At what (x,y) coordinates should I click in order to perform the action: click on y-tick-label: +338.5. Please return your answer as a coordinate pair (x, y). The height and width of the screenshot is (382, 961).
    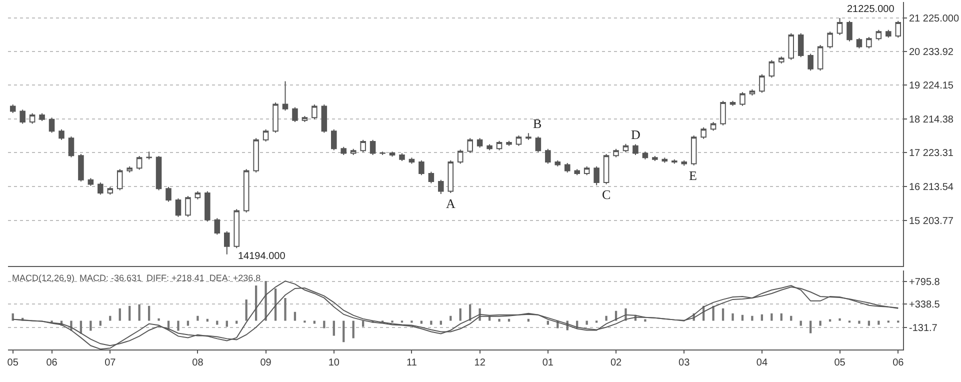
    Looking at the image, I should click on (924, 304).